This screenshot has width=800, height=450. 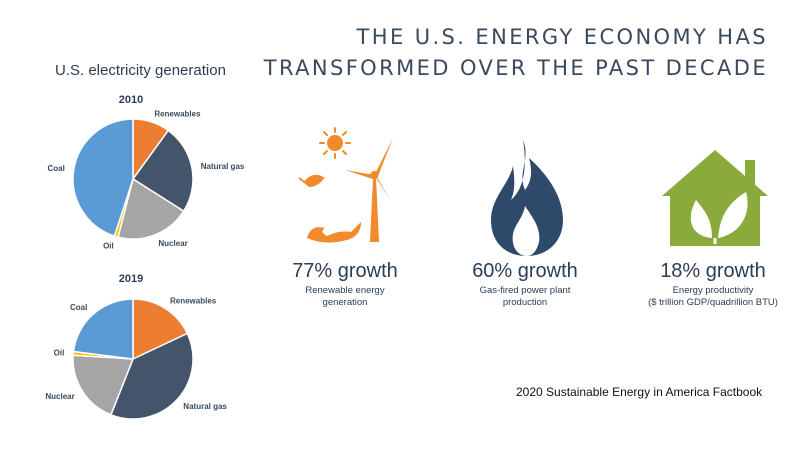 I want to click on pie-chart-2019: Renewables Natural gas Nuclear Oil Coal, so click(x=136, y=358).